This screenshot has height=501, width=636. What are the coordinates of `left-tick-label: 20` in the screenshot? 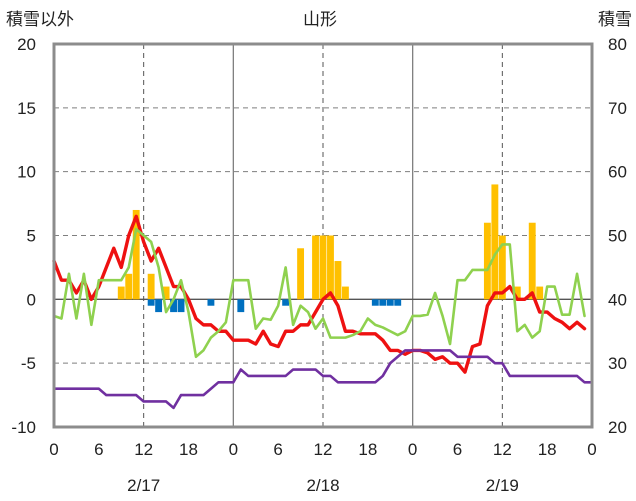 It's located at (26, 44).